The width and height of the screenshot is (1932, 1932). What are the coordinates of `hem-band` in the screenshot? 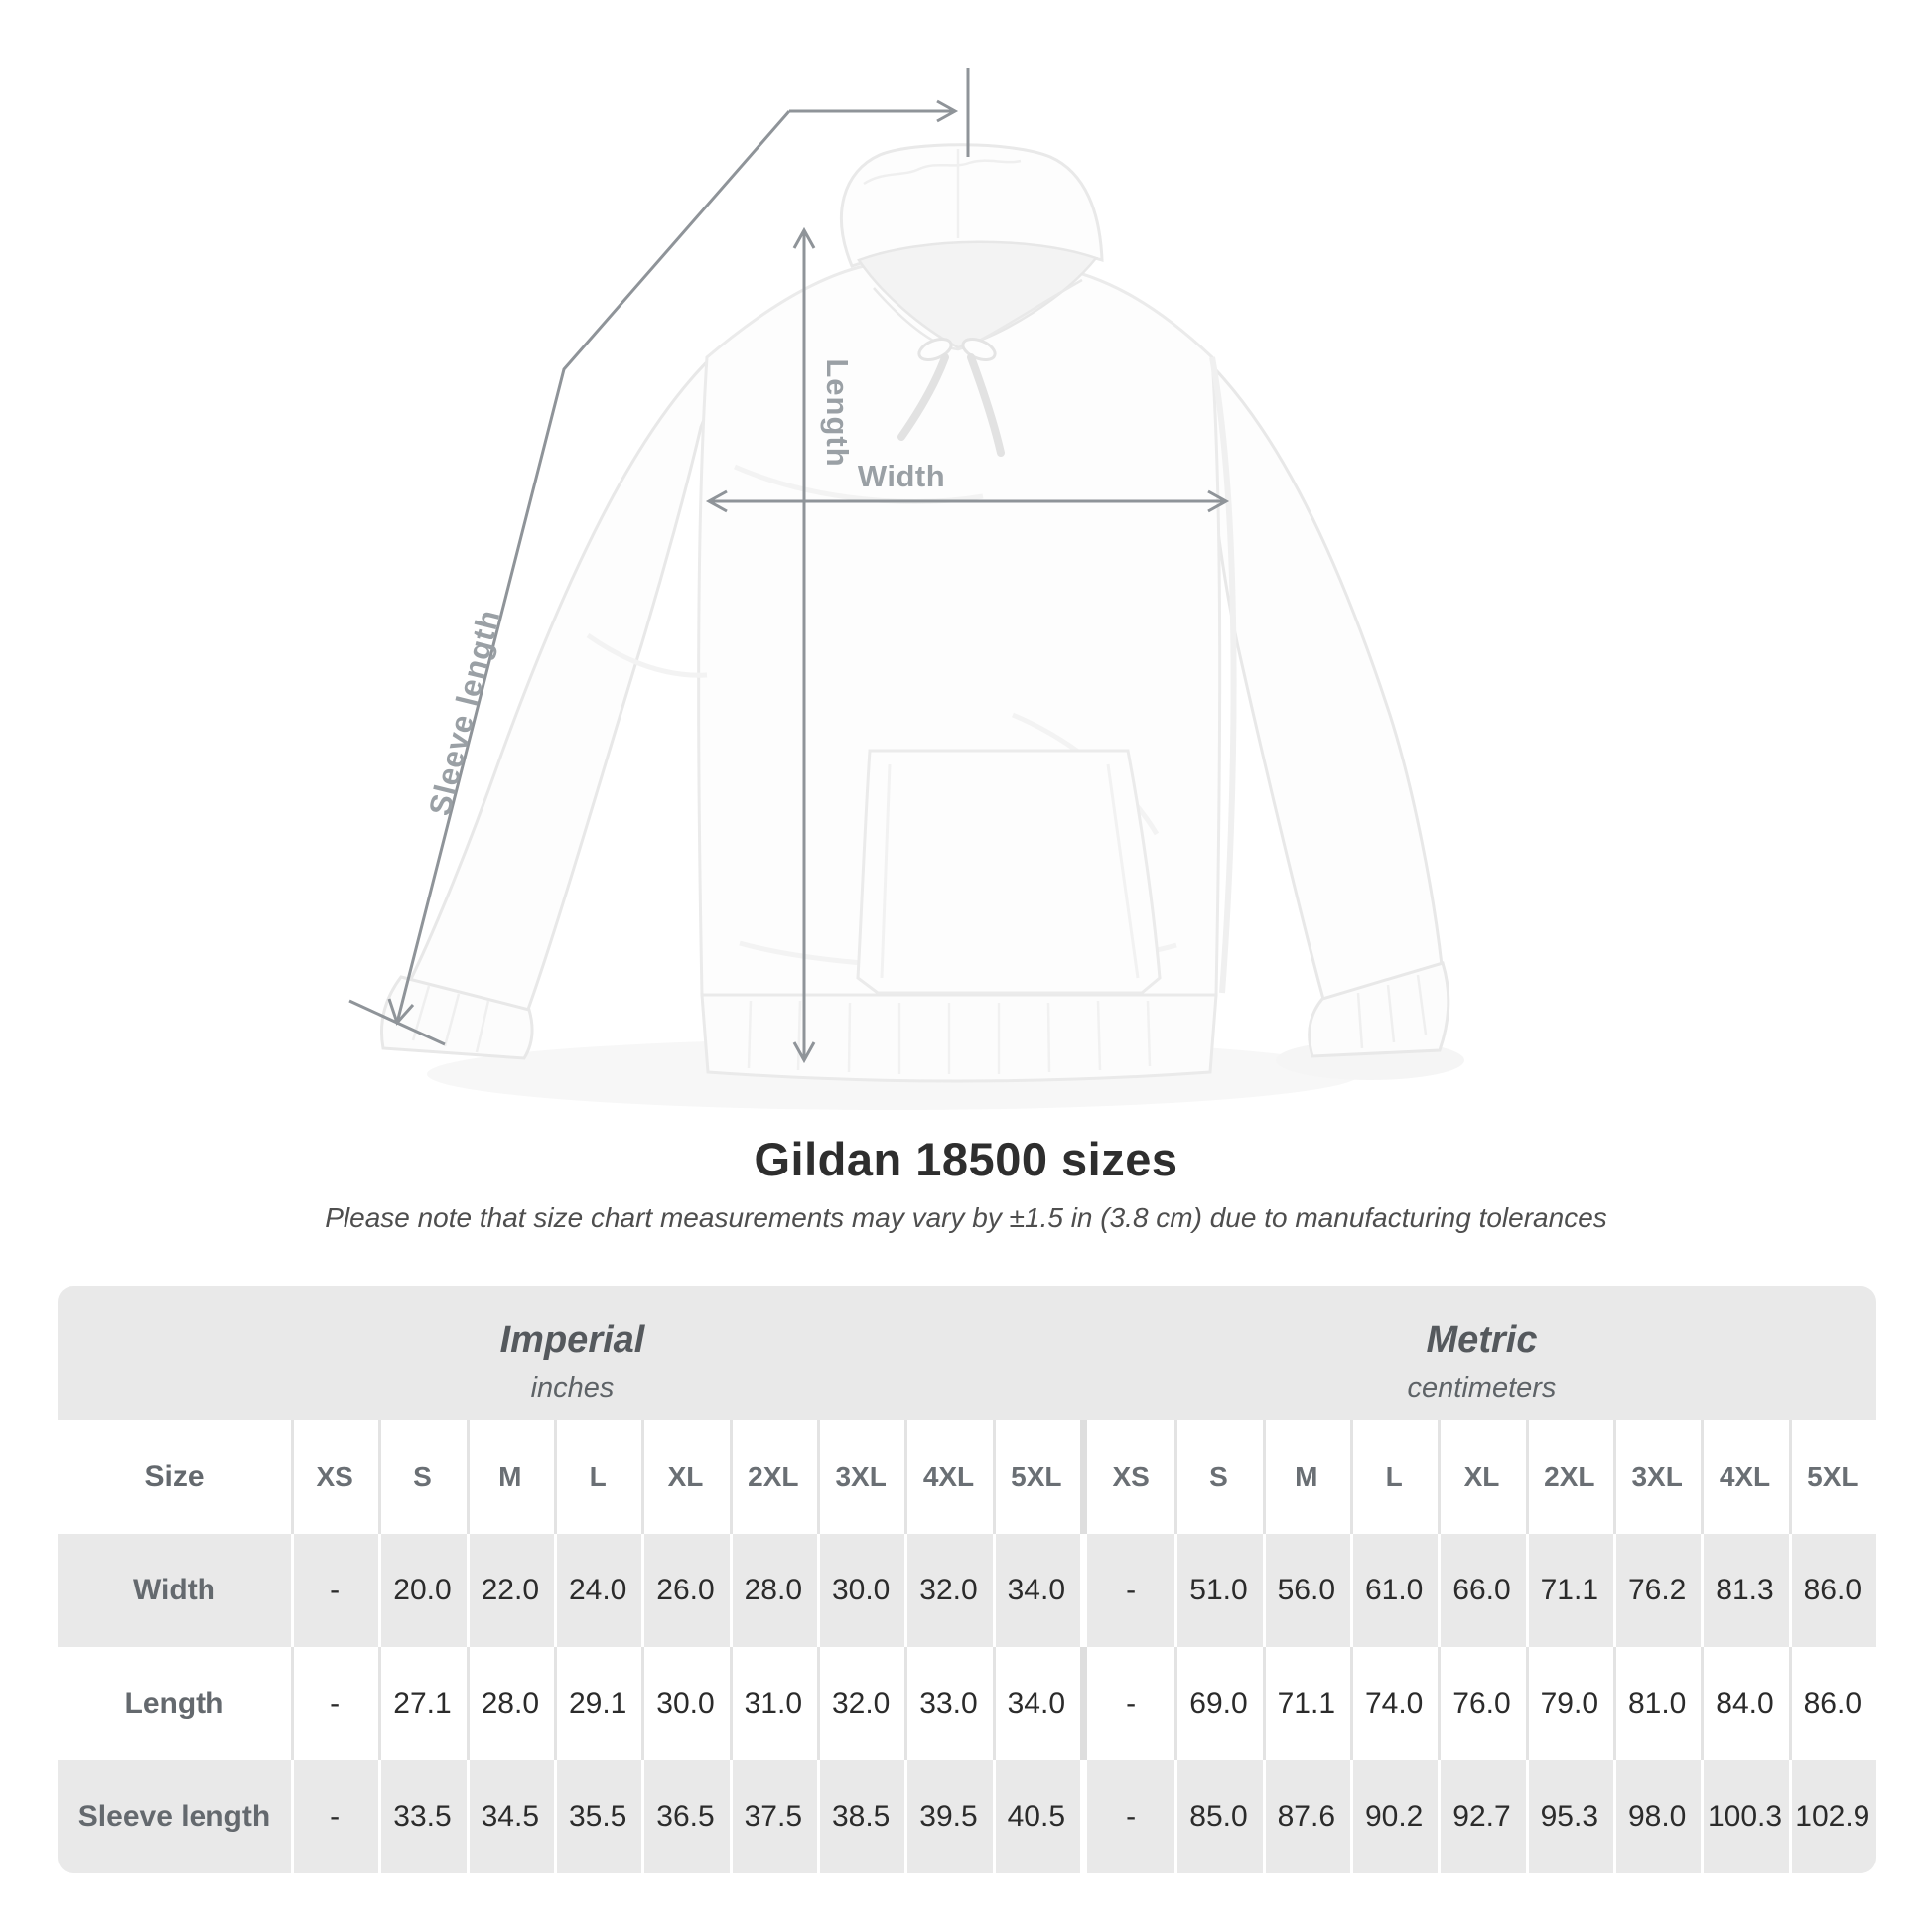 It's located at (959, 1038).